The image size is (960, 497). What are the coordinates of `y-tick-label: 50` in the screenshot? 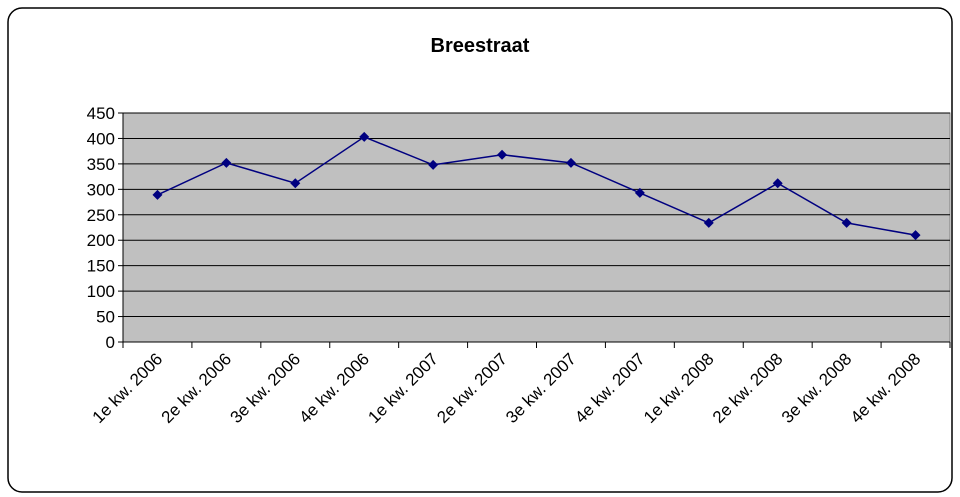 It's located at (105, 317).